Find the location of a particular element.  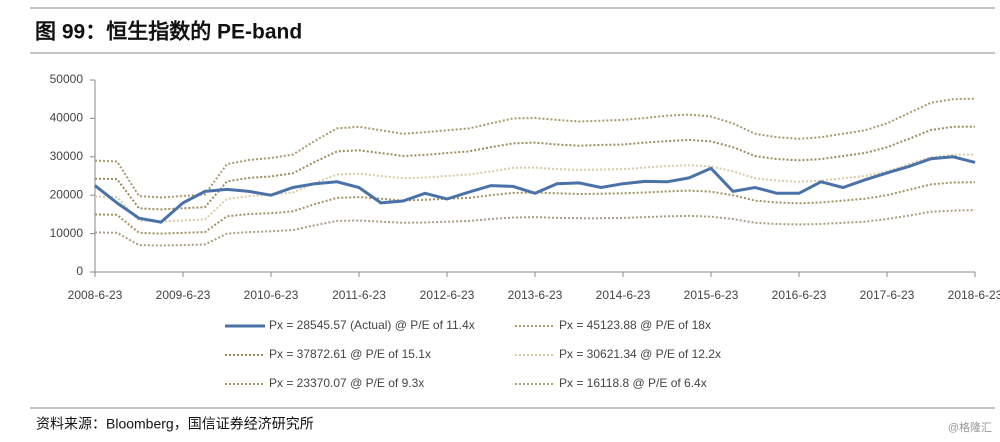

y-tick-label: 20000 is located at coordinates (67, 194).